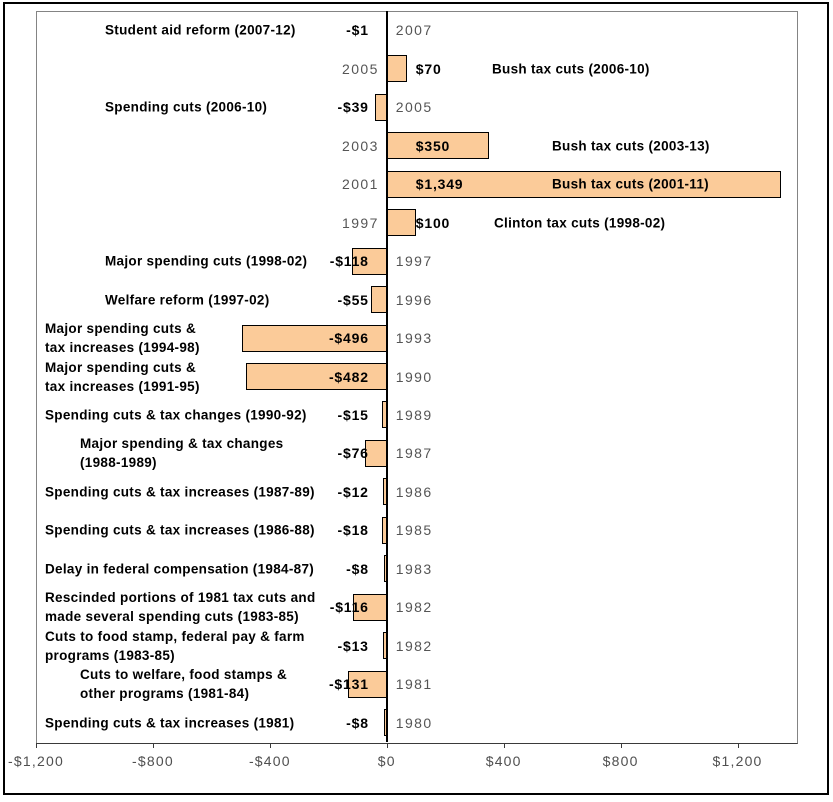  I want to click on bar-description: Spending cuts & tax increases (1981), so click(169, 722).